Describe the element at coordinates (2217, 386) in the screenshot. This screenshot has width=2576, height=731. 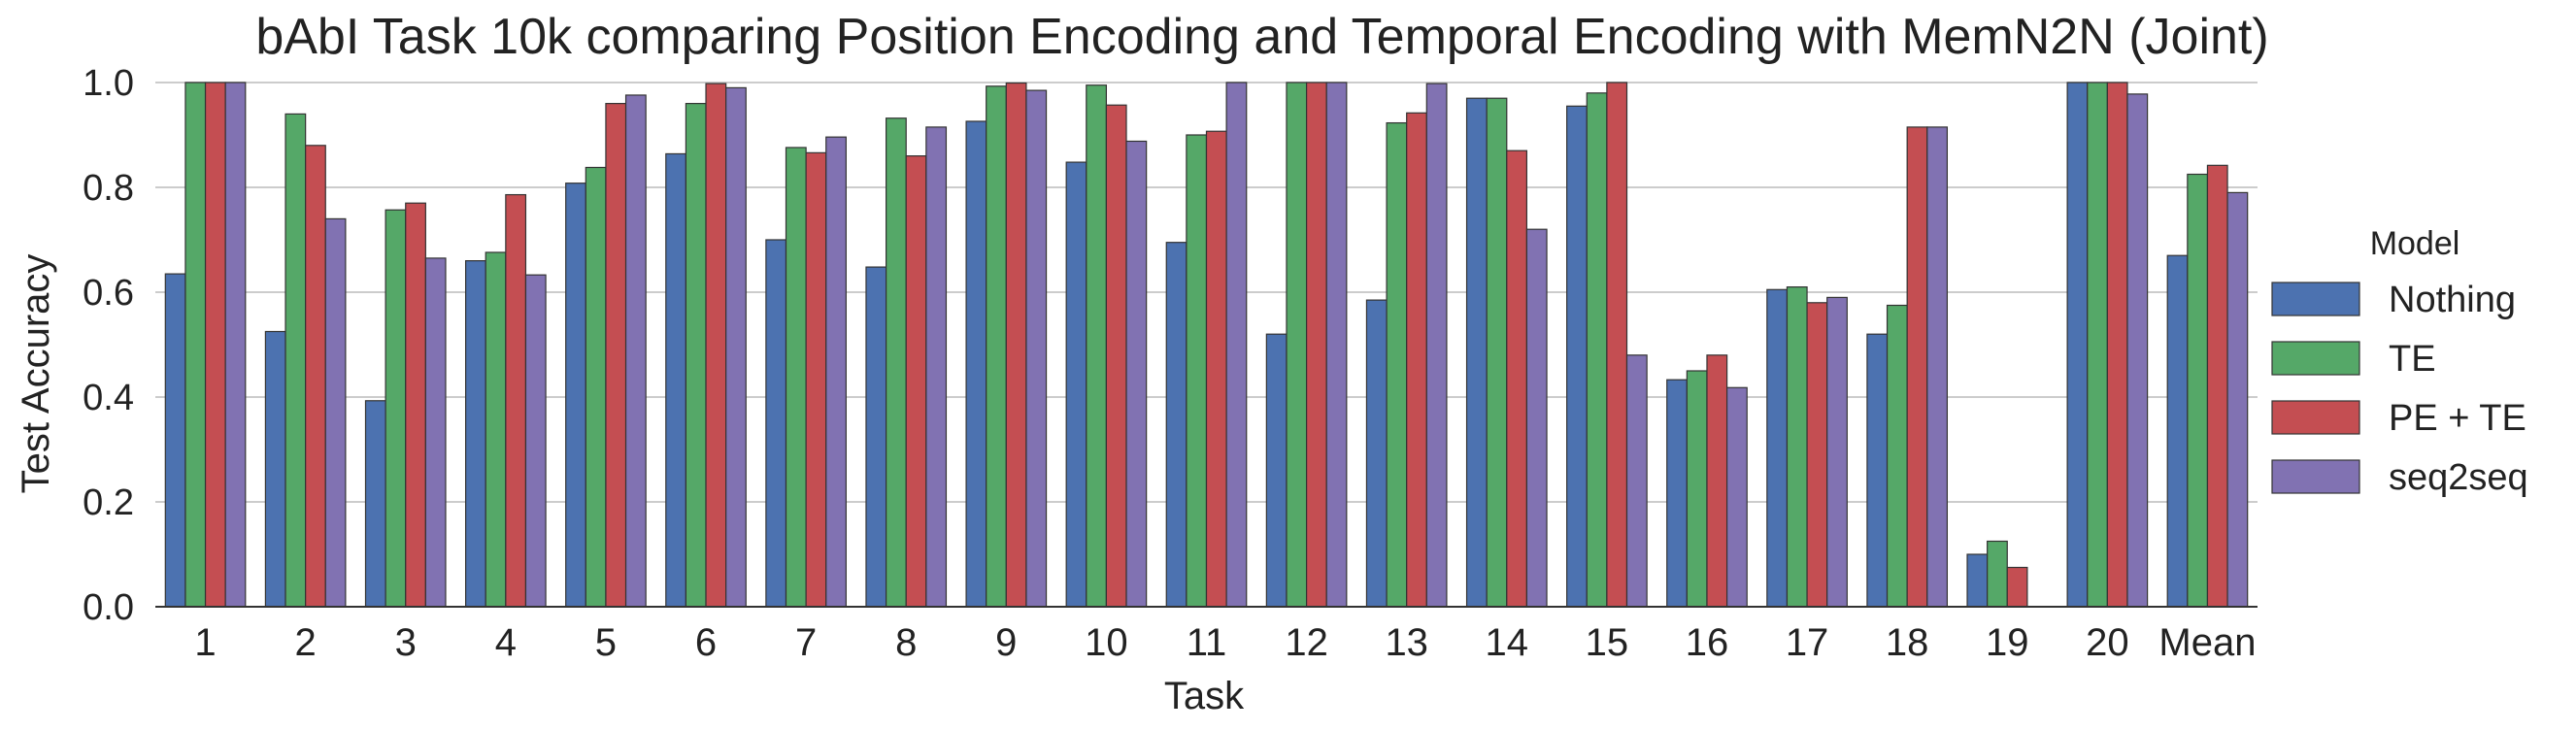
I see `bar-pe-te-mean` at that location.